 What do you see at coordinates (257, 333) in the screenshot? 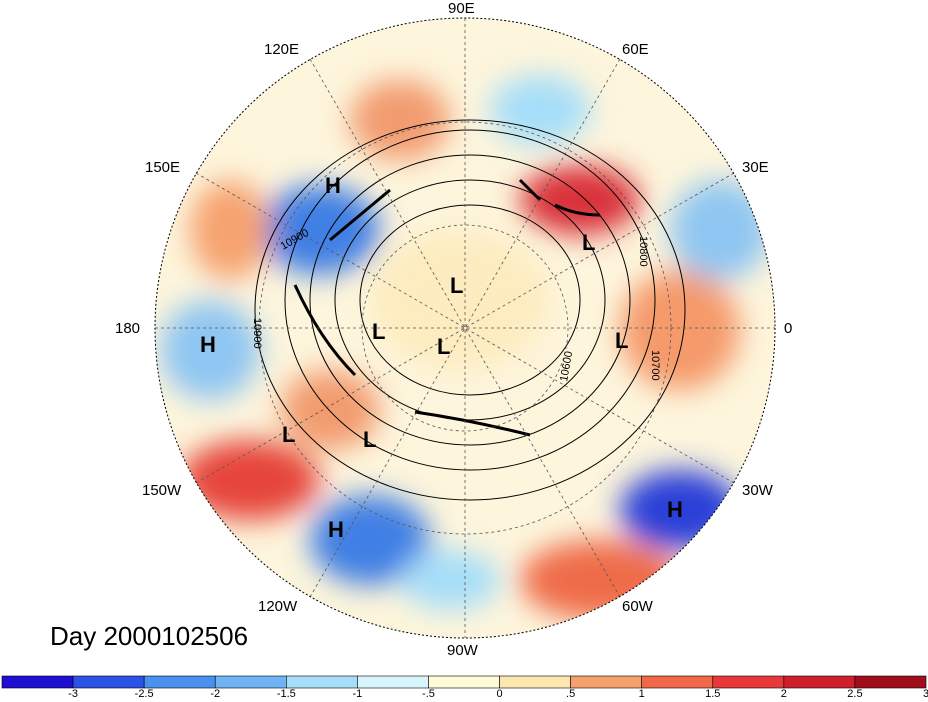
I see `contour-label: 10900` at bounding box center [257, 333].